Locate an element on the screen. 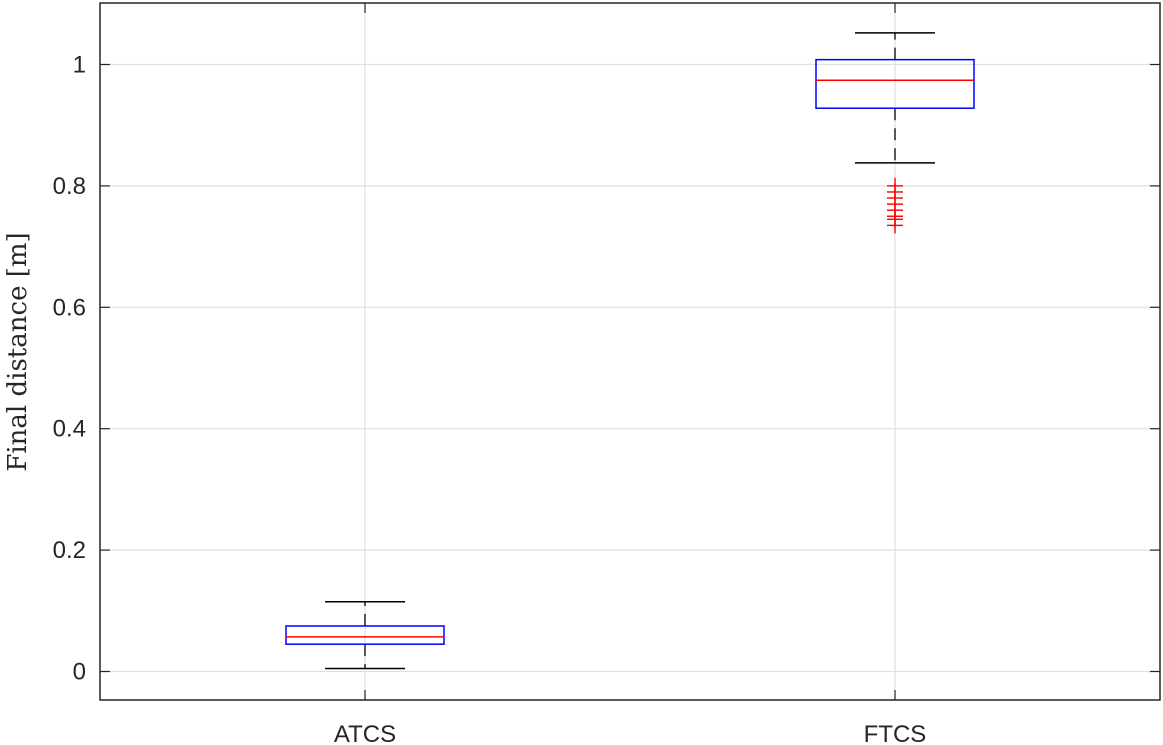 Image resolution: width=1163 pixels, height=745 pixels. y-tick-label: 0.6 is located at coordinates (69, 307).